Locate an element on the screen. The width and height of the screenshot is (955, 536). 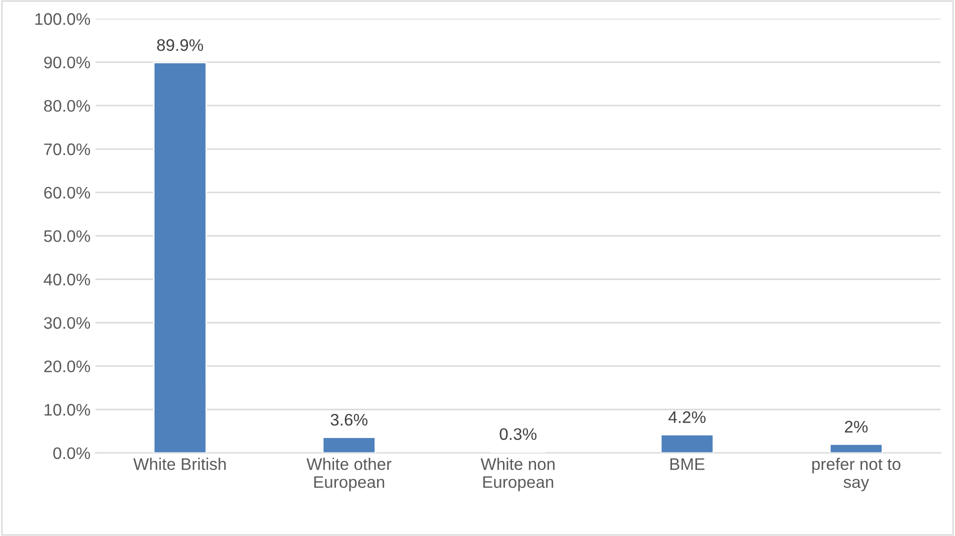
y-tick-label: 70.0% is located at coordinates (67, 149).